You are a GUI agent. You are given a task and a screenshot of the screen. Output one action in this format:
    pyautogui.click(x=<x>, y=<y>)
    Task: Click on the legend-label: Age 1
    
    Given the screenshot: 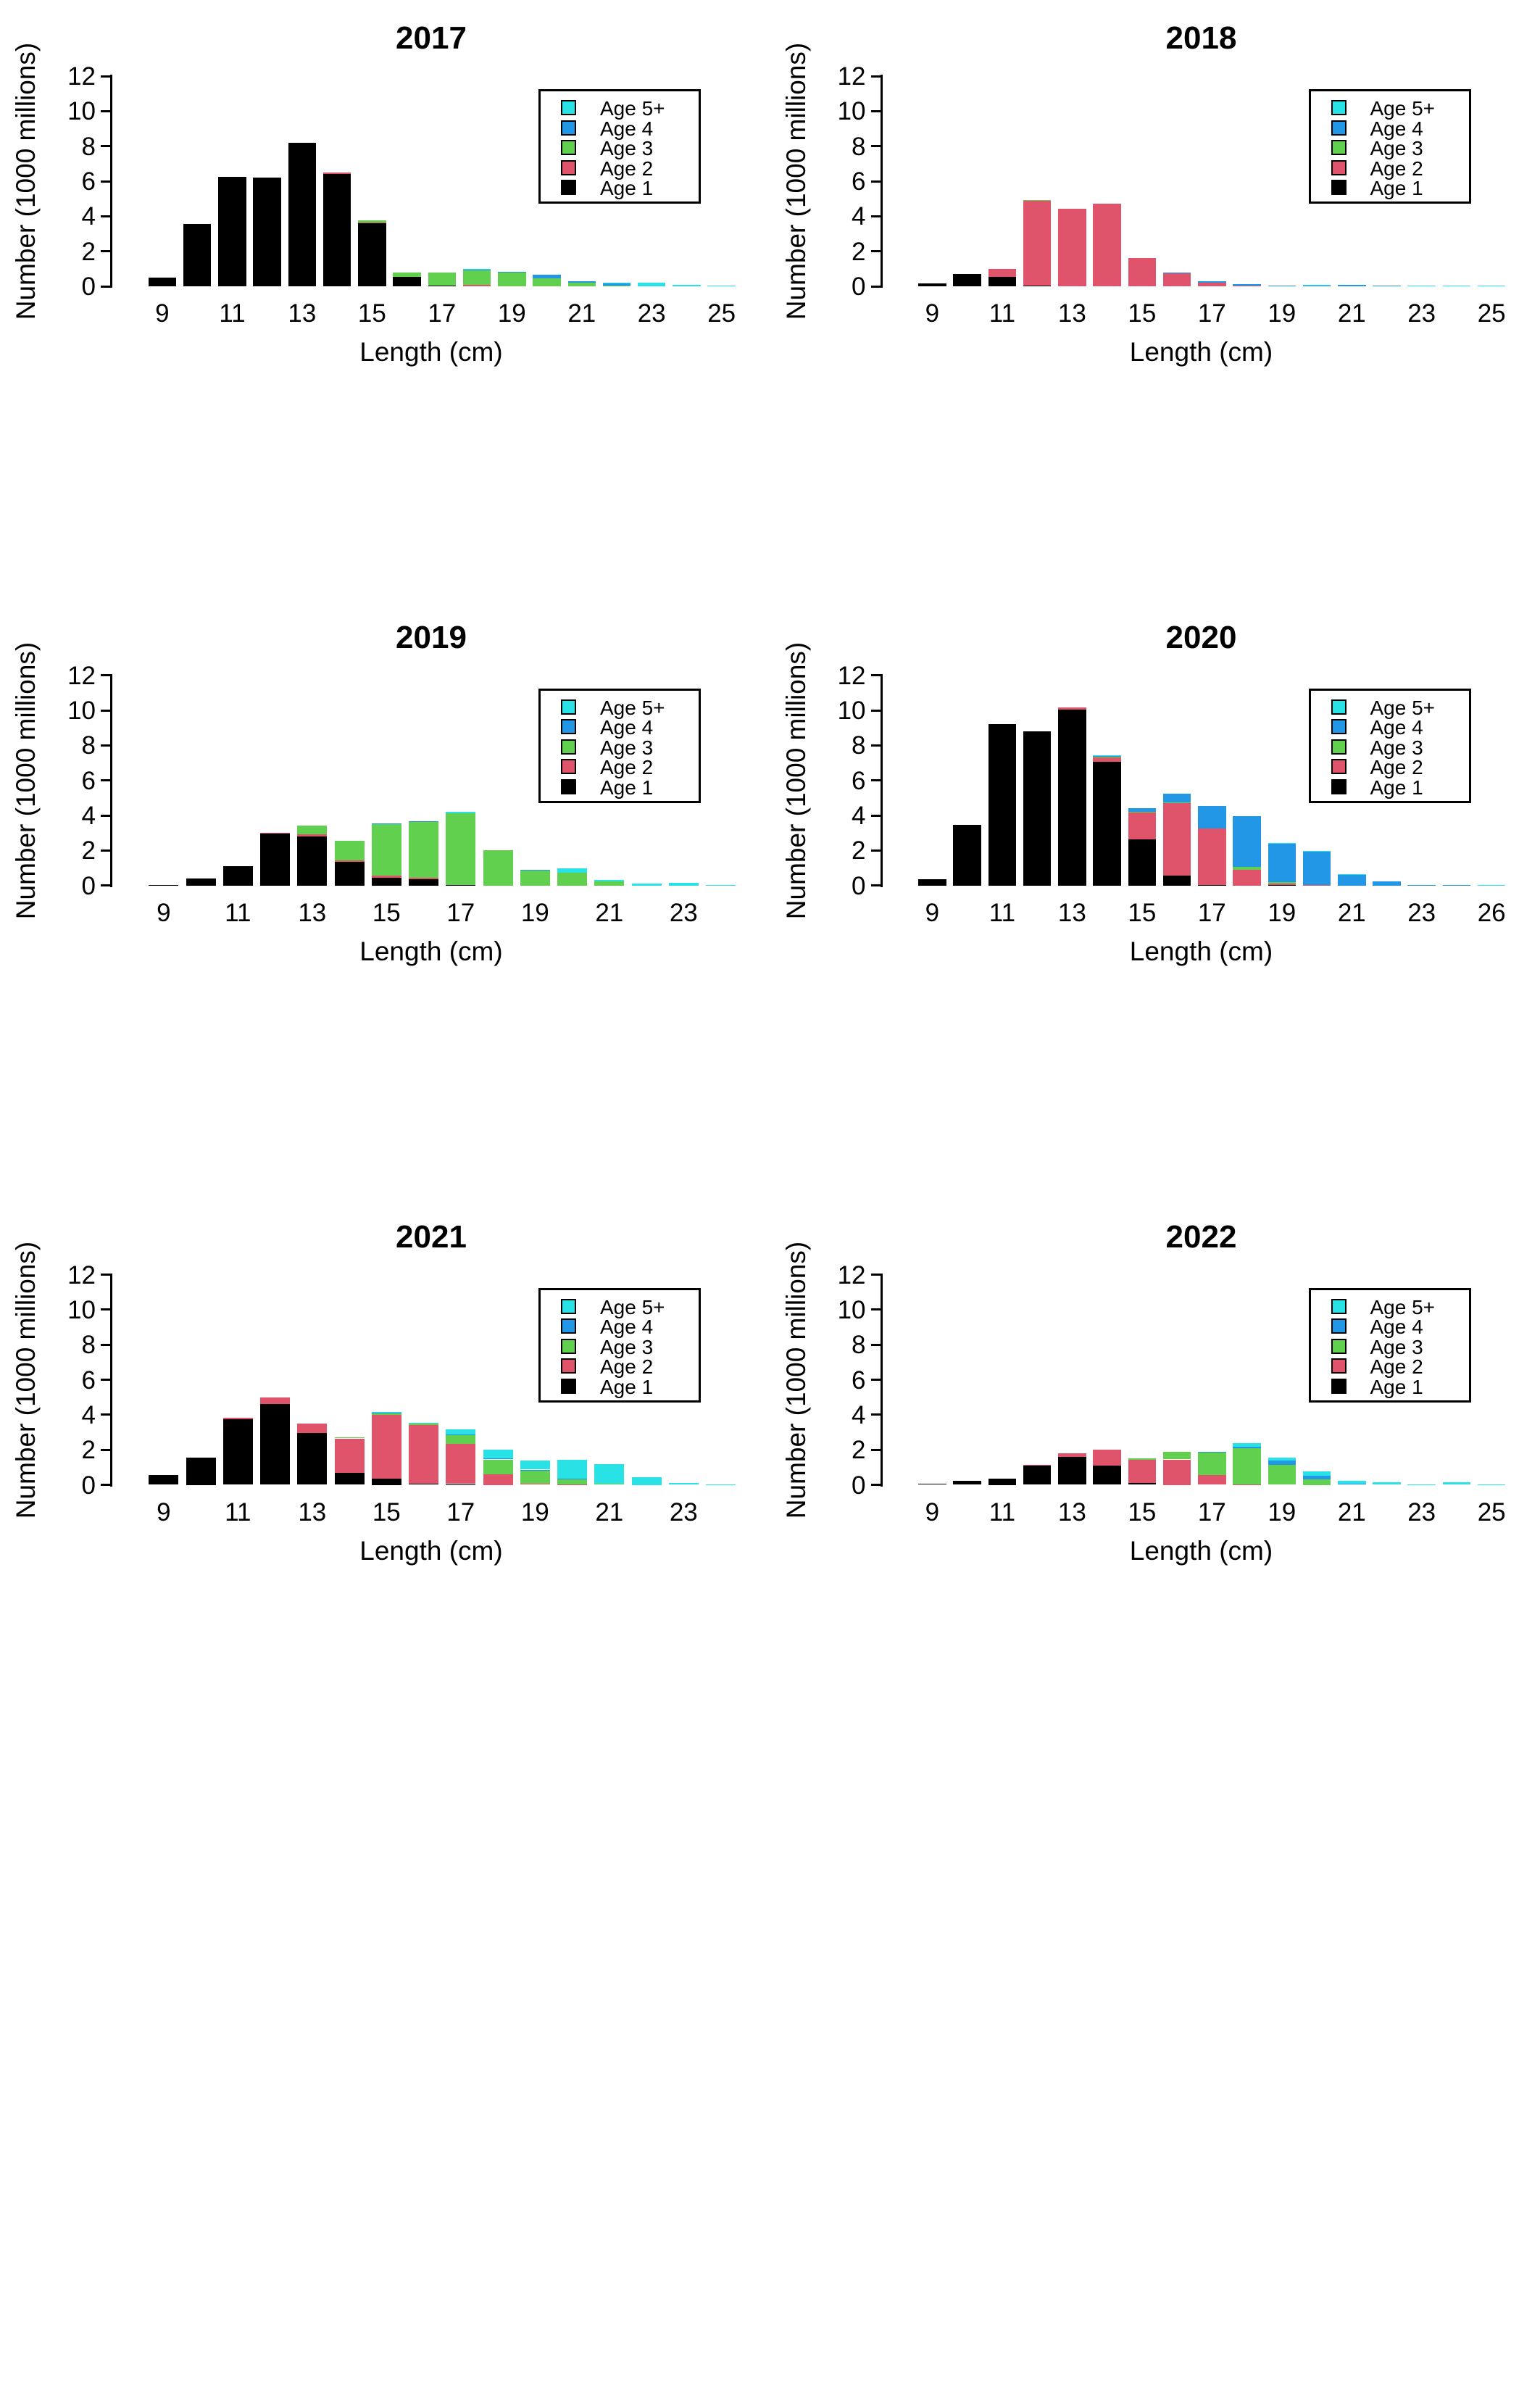 What is the action you would take?
    pyautogui.click(x=1397, y=1386)
    